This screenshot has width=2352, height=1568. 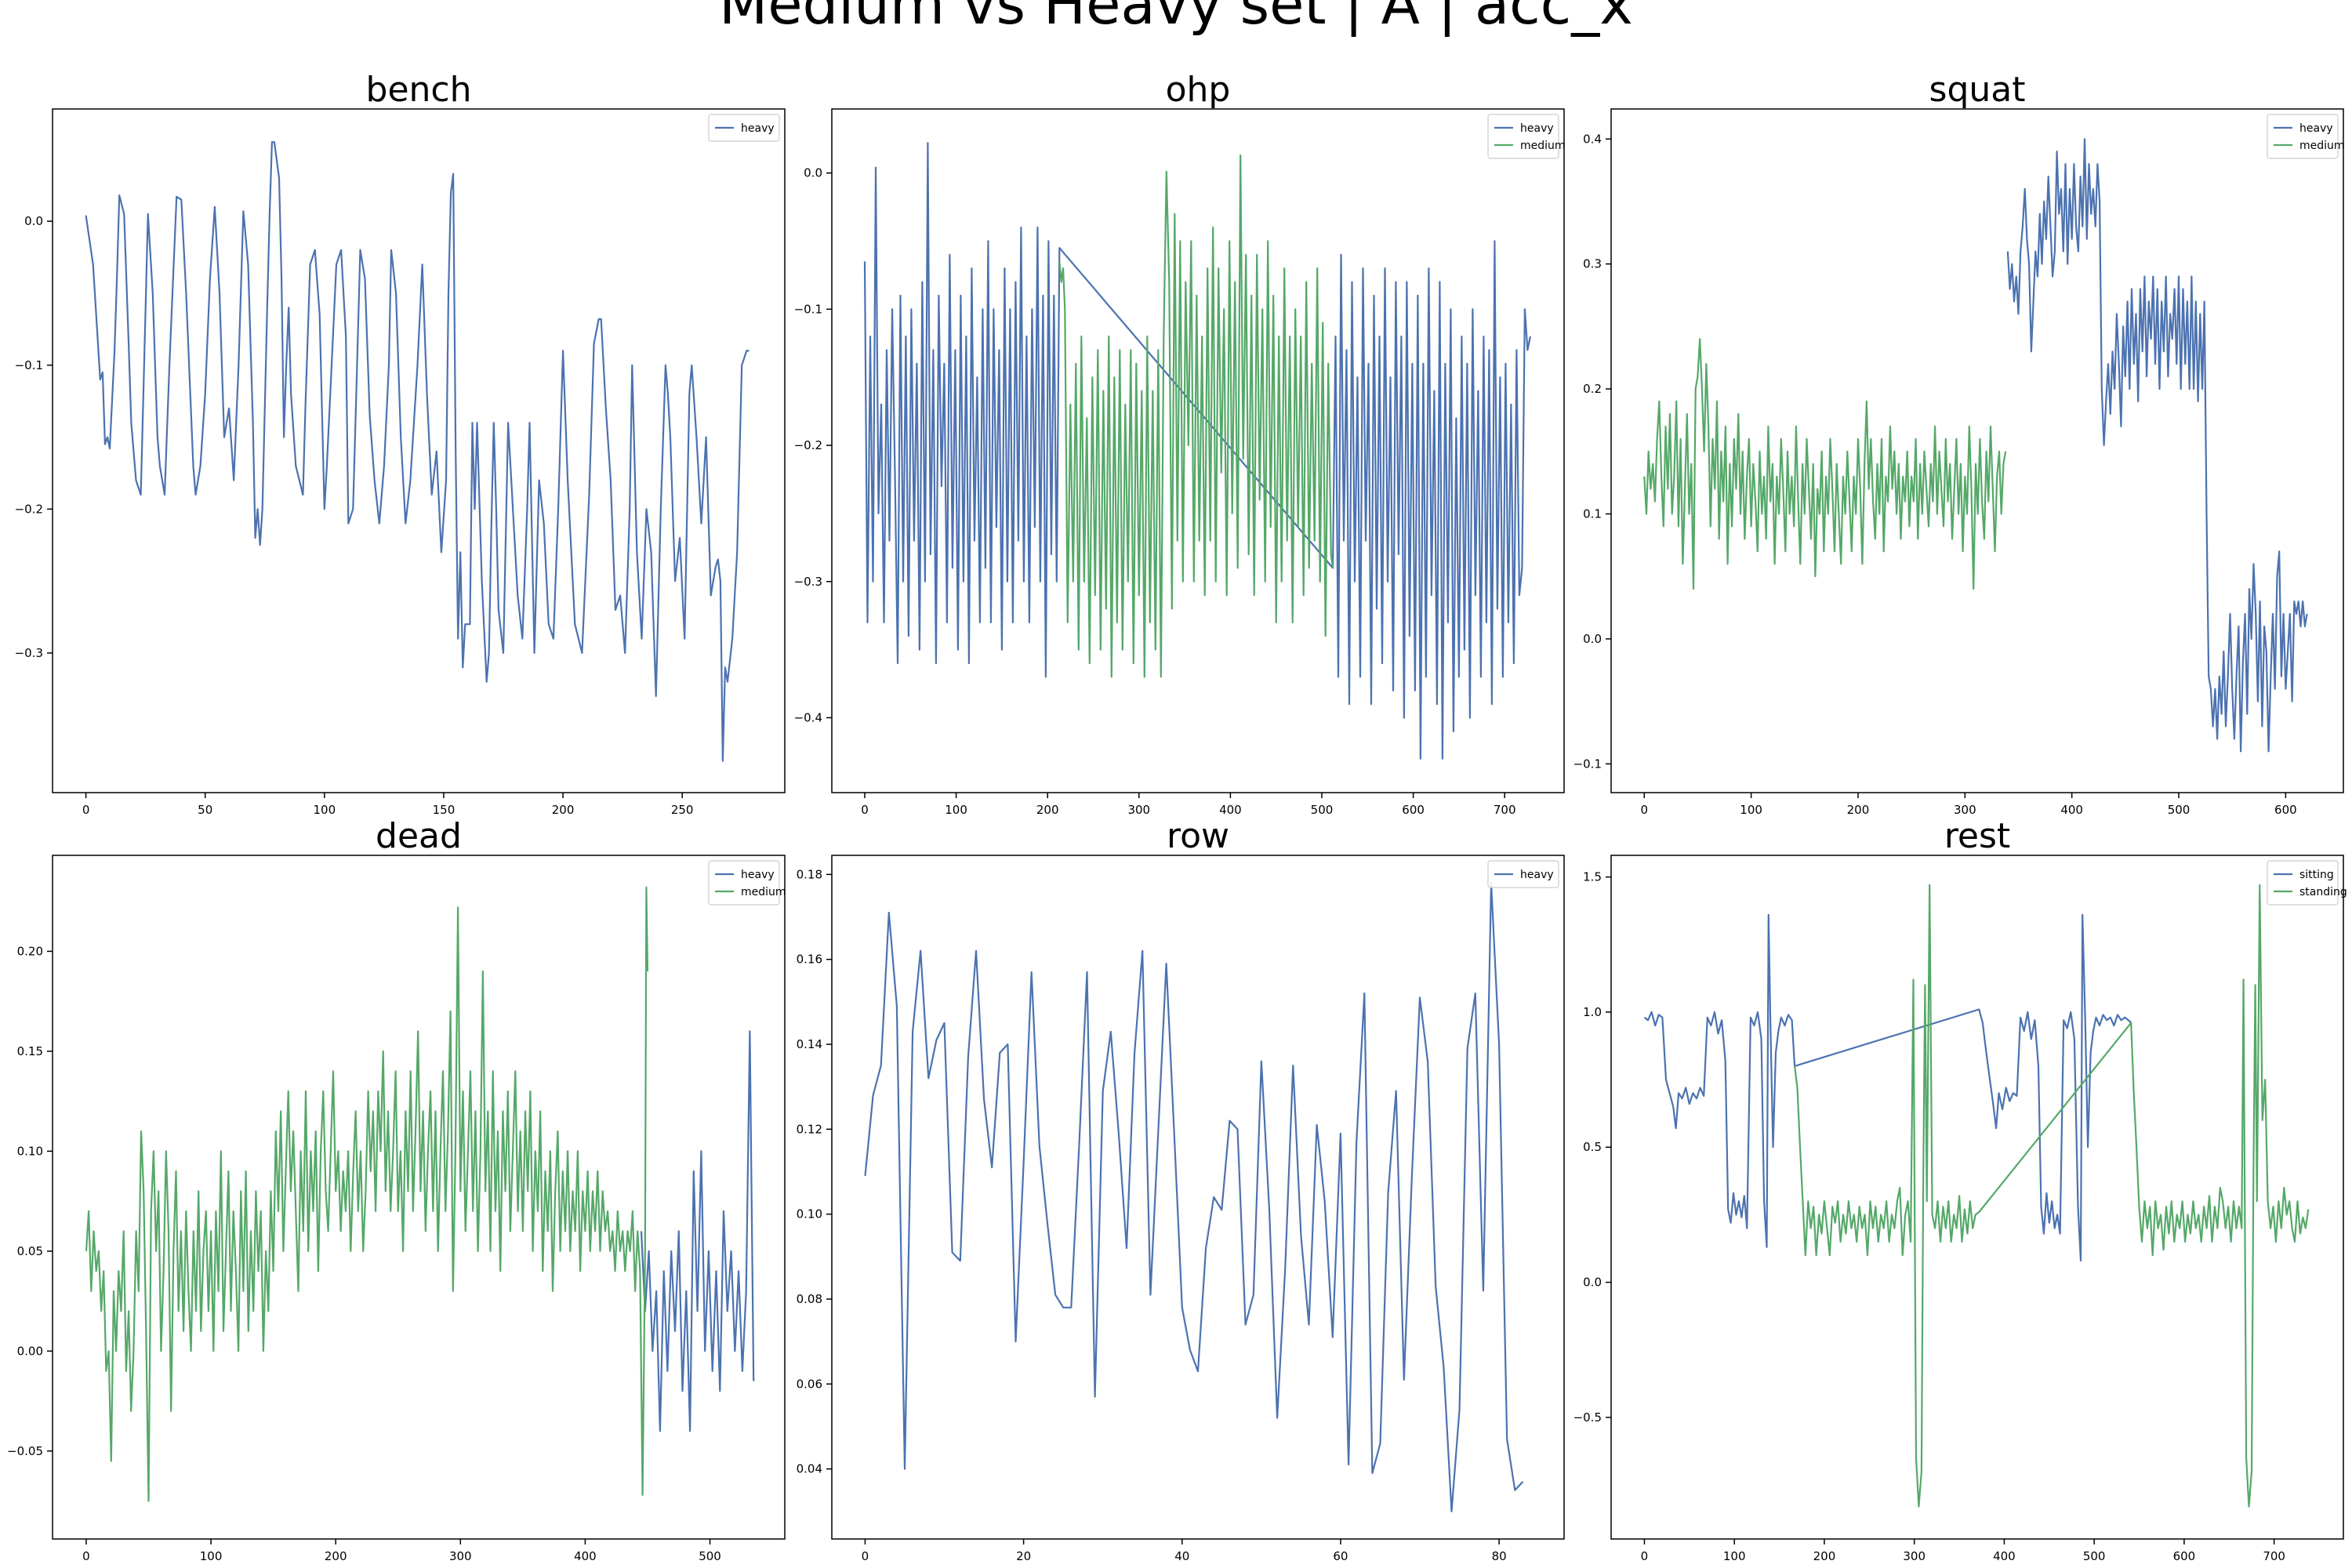 I want to click on y-tick-label: 0.5, so click(x=1592, y=1147).